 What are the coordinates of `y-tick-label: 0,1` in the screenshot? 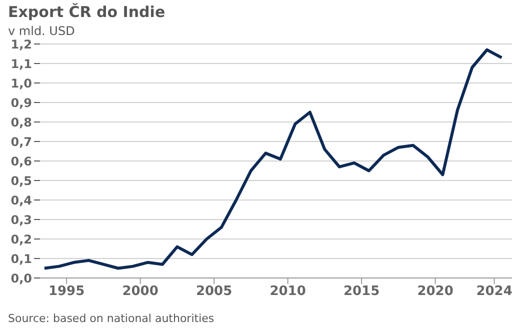 It's located at (21, 259).